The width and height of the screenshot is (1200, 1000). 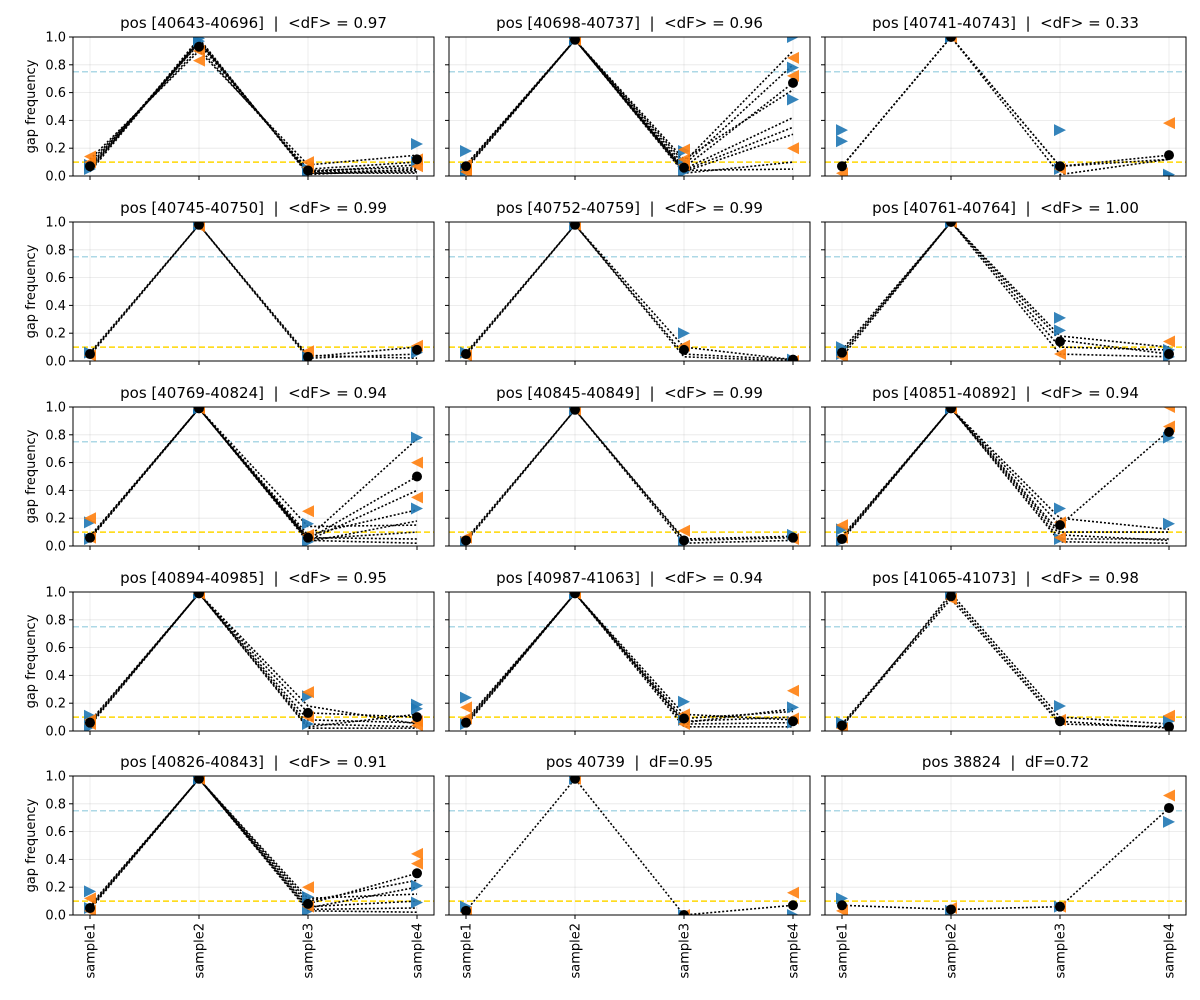 What do you see at coordinates (629, 23) in the screenshot?
I see `panel-title: pos [40698-40737] | <dF> = 0.96` at bounding box center [629, 23].